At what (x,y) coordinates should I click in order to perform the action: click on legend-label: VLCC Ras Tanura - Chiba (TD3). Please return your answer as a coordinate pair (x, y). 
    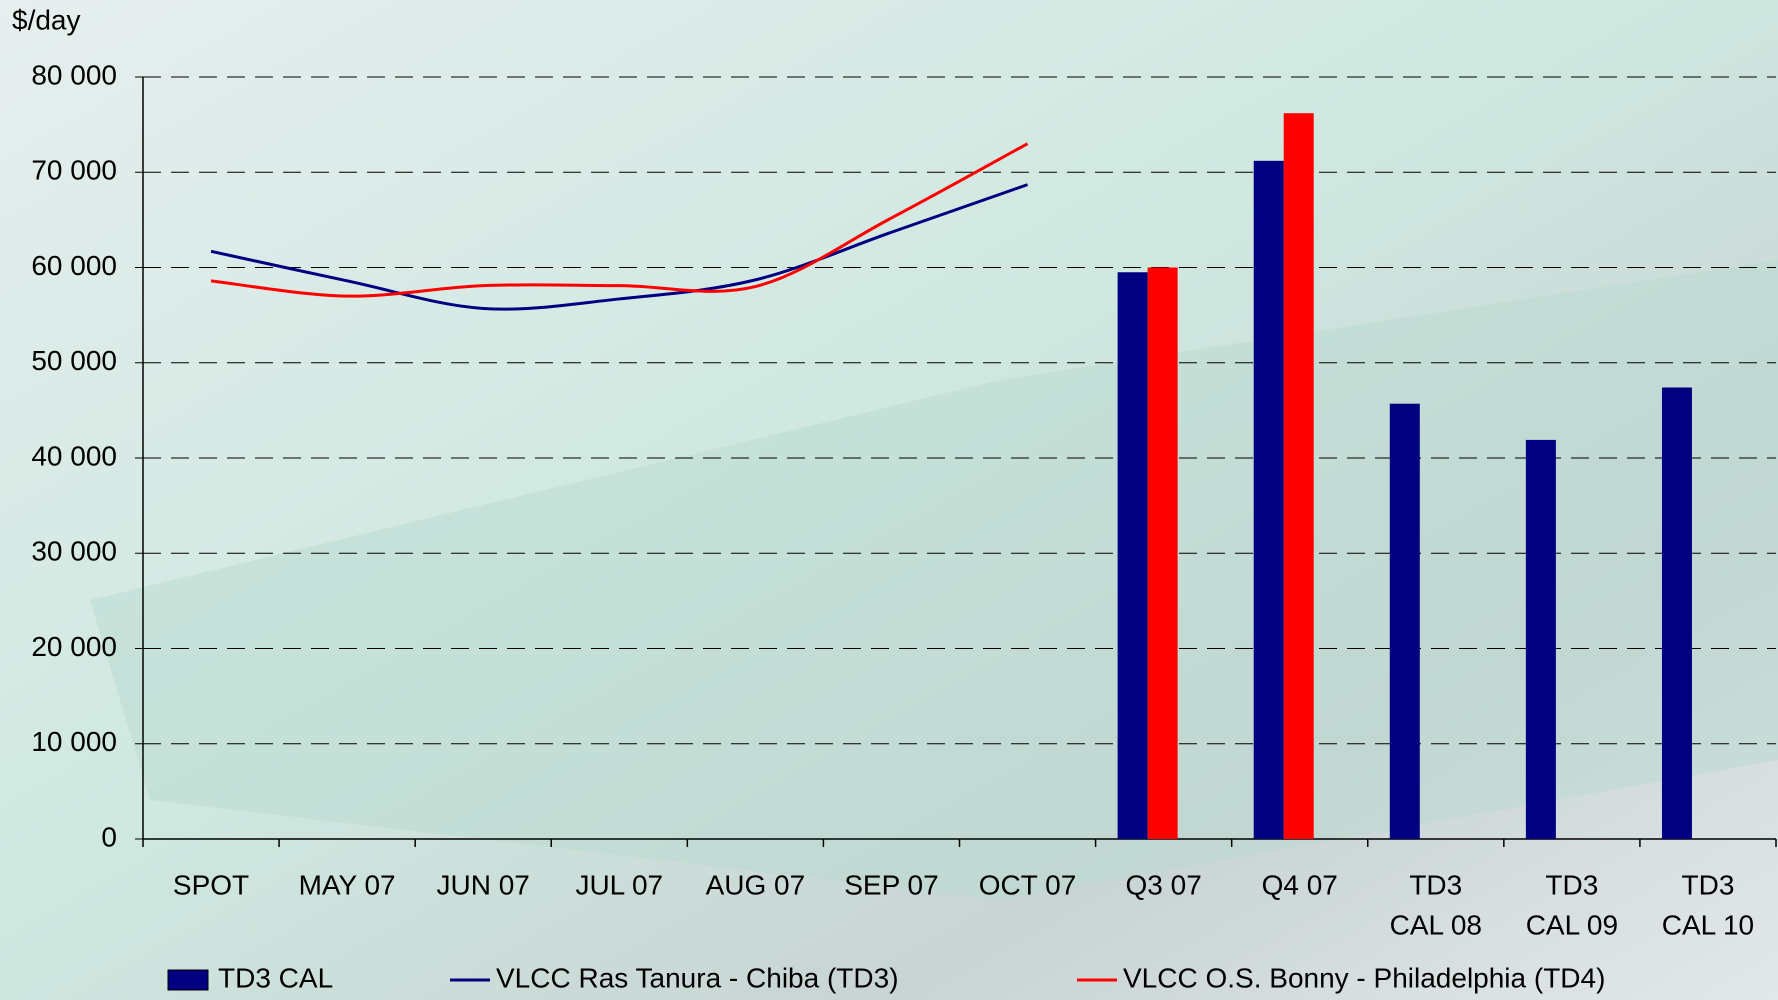
    Looking at the image, I should click on (697, 977).